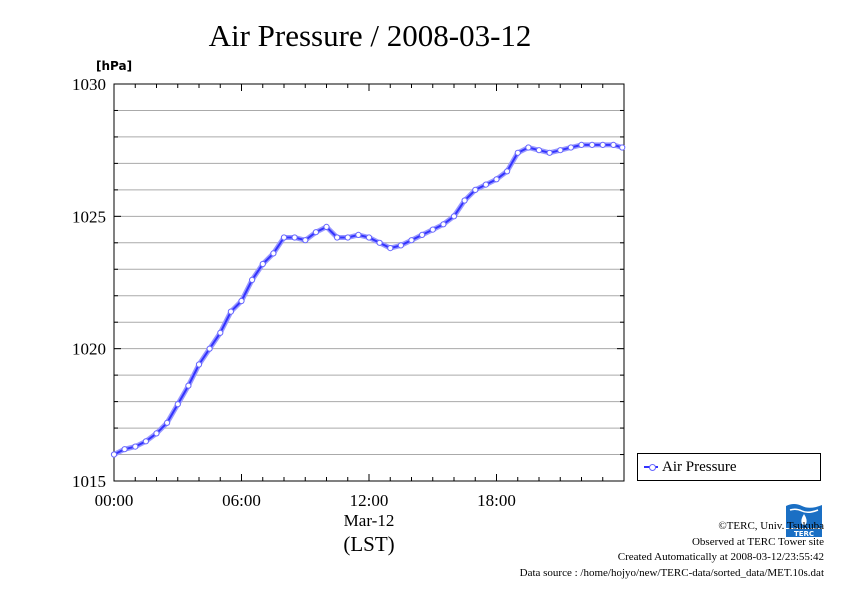 The height and width of the screenshot is (595, 842). What do you see at coordinates (757, 541) in the screenshot?
I see `credit-observed: Observed at TERC Tower site` at bounding box center [757, 541].